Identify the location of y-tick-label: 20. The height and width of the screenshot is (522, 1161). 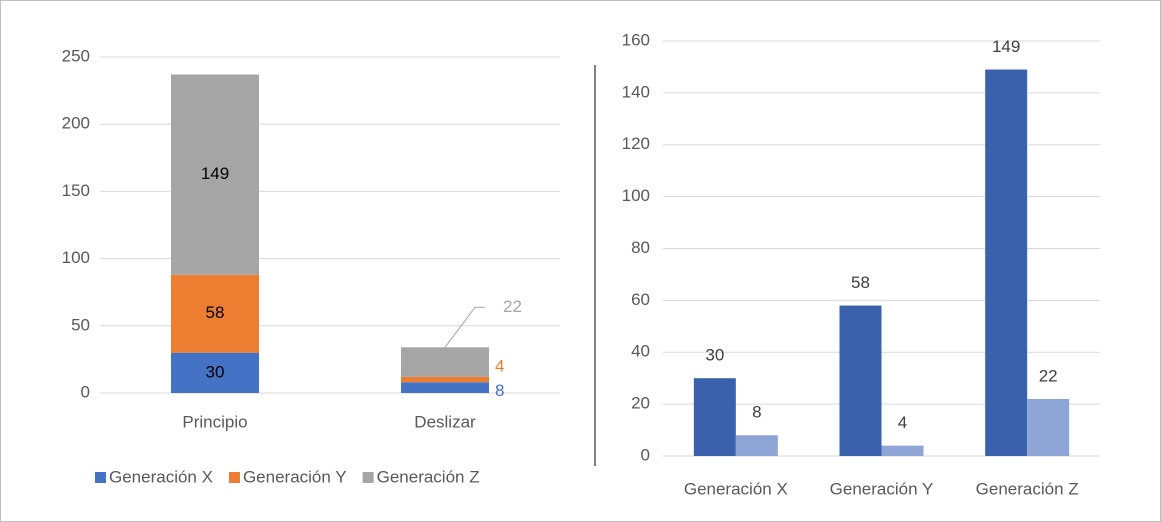
(640, 403).